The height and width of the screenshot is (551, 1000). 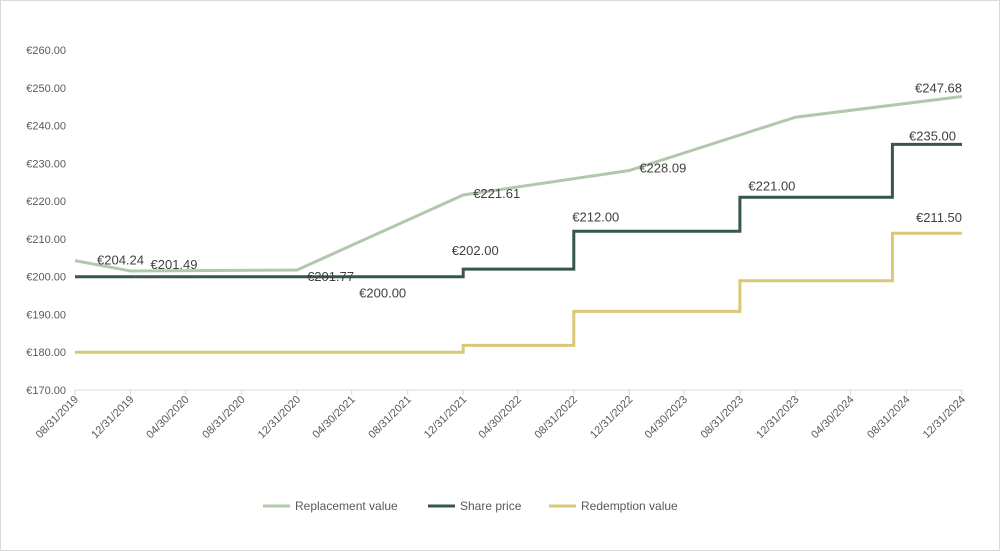 I want to click on x-tick-label: 12/31/2021, so click(x=445, y=417).